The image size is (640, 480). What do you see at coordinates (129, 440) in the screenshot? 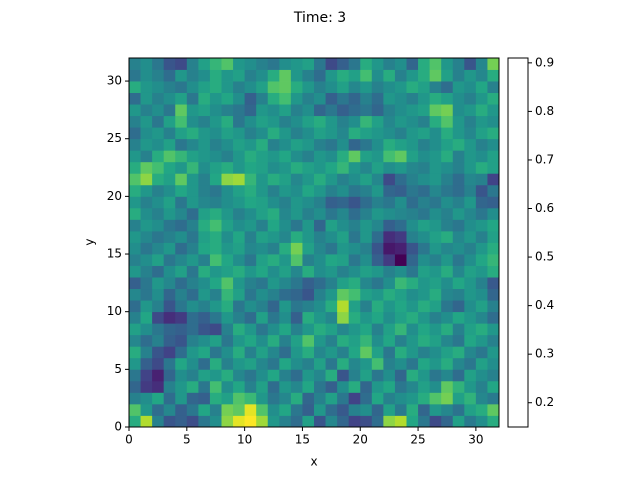
I see `x-tick-label: 0` at bounding box center [129, 440].